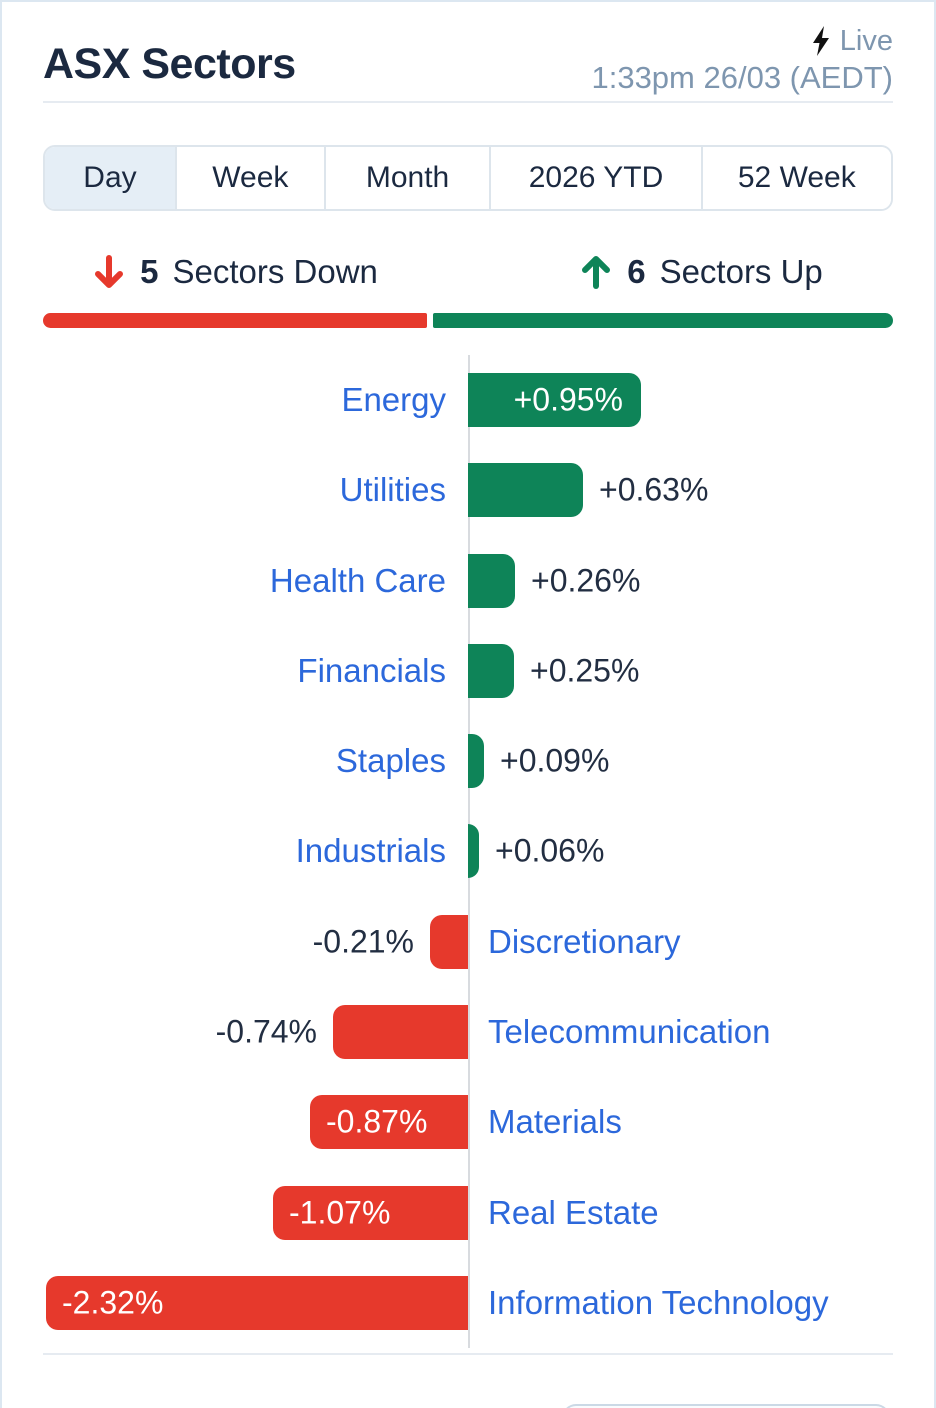  What do you see at coordinates (658, 1302) in the screenshot?
I see `sector-label-information-technology: Information Technology` at bounding box center [658, 1302].